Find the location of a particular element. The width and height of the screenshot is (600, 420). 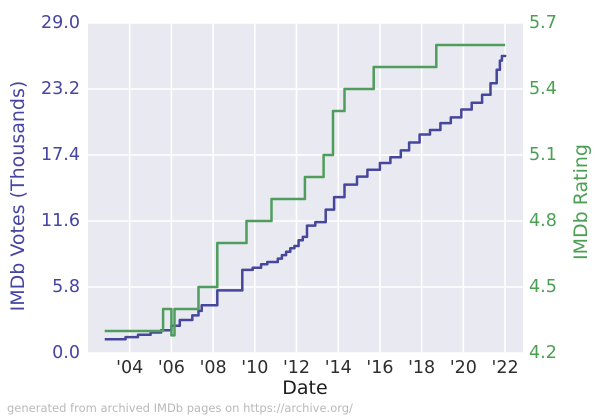

x-tick-label: '04 is located at coordinates (130, 368).